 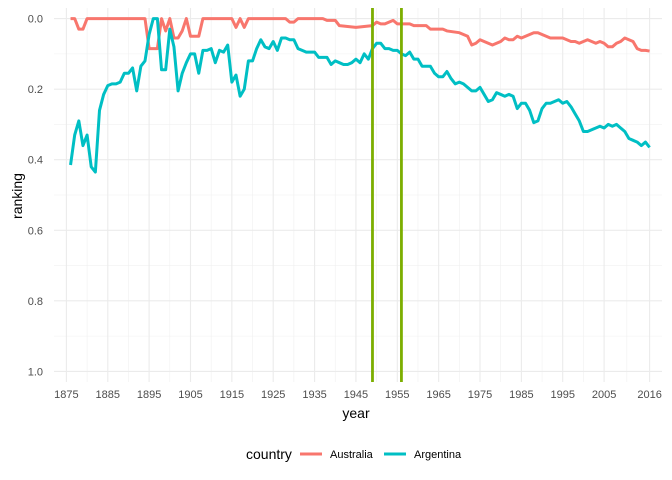 What do you see at coordinates (356, 413) in the screenshot?
I see `x-axis-title: year` at bounding box center [356, 413].